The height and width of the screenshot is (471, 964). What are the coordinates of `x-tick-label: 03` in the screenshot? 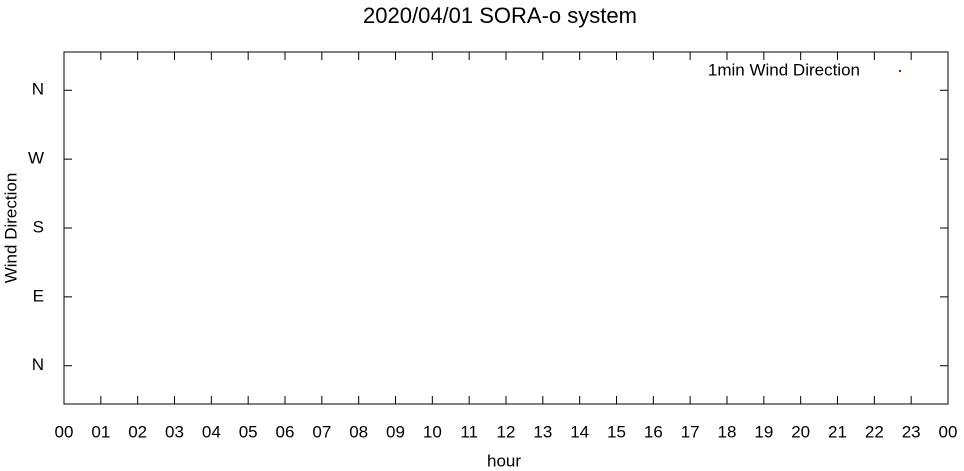 It's located at (174, 431).